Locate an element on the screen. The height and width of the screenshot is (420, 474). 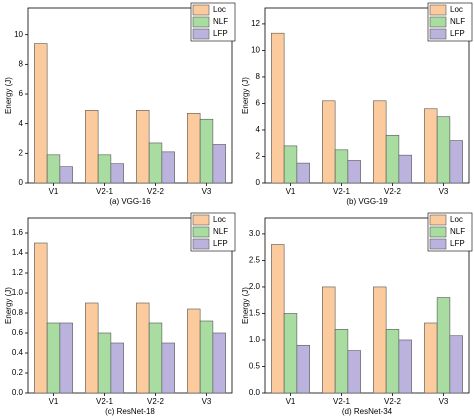
y-tick-label: 1.5 is located at coordinates (255, 313).